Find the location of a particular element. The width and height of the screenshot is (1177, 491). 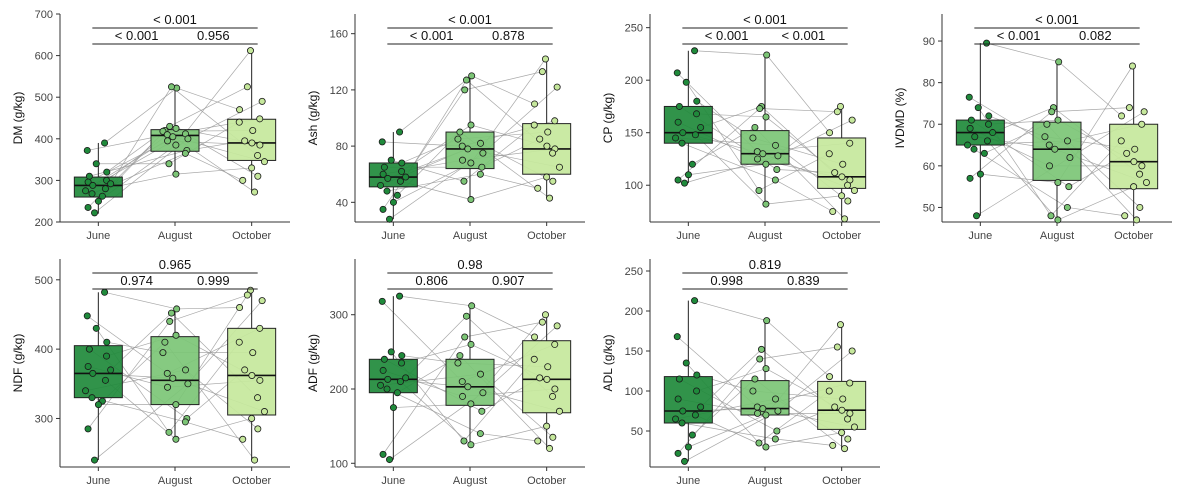

y-tick-label: 100 is located at coordinates (634, 392).